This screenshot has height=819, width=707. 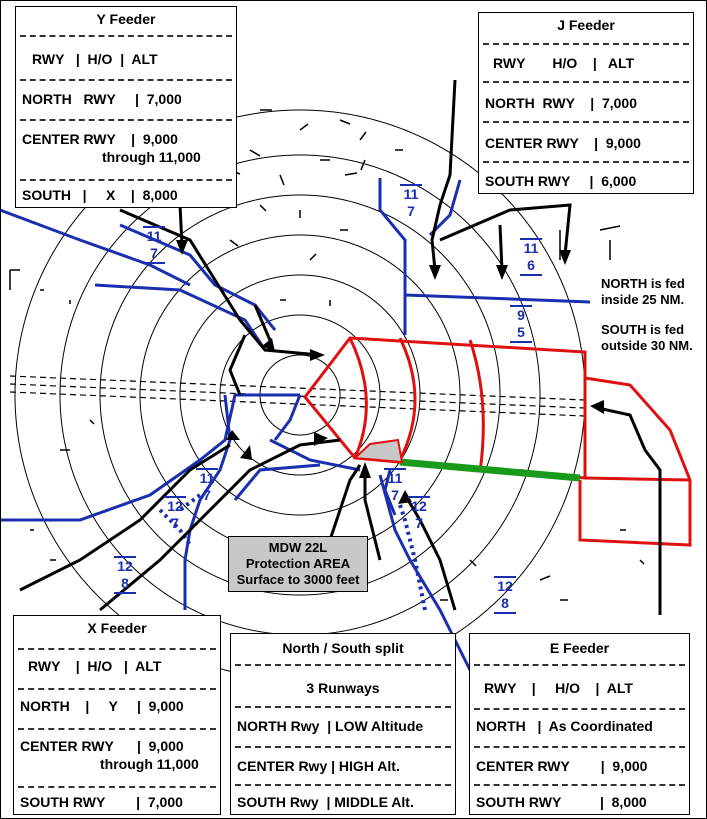 I want to click on split-row-center: CENTER Rwy | HIGH Alt., so click(x=318, y=766).